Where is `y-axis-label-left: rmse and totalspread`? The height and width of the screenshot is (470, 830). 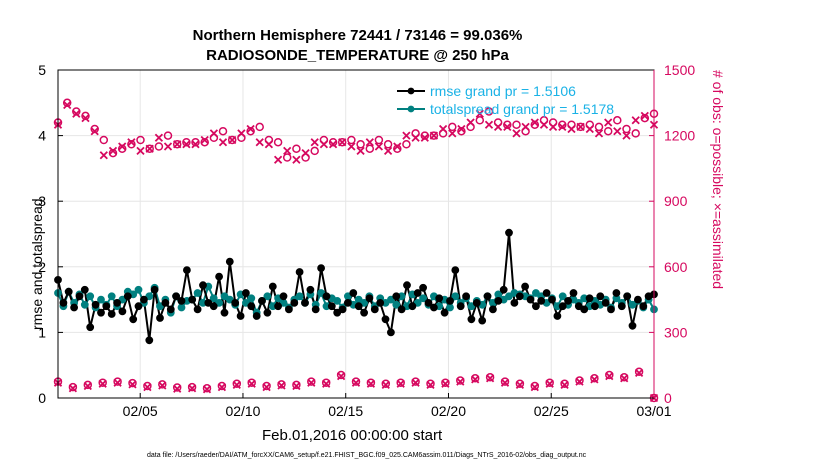
y-axis-label-left: rmse and totalspread is located at coordinates (37, 264).